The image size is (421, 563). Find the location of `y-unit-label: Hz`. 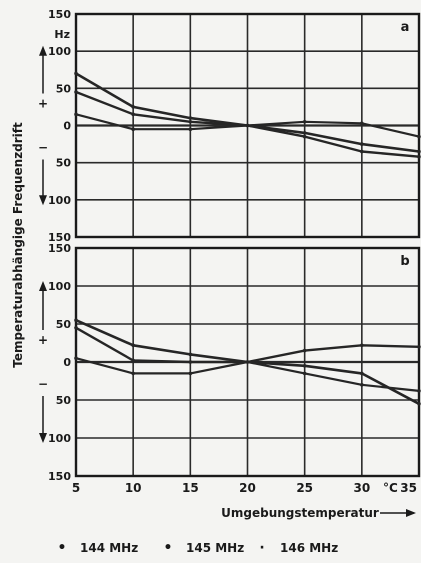

y-unit-label: Hz is located at coordinates (62, 34).